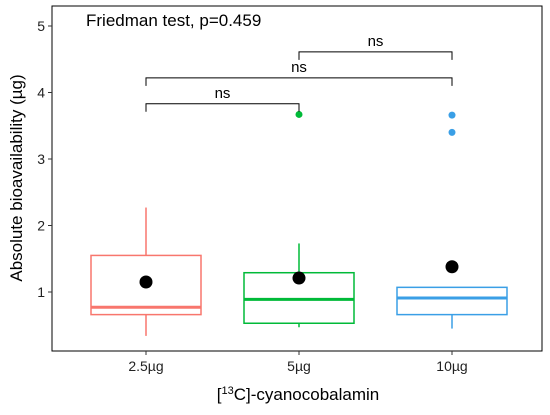 The height and width of the screenshot is (415, 550). I want to click on y-tick-label: 5, so click(41, 26).